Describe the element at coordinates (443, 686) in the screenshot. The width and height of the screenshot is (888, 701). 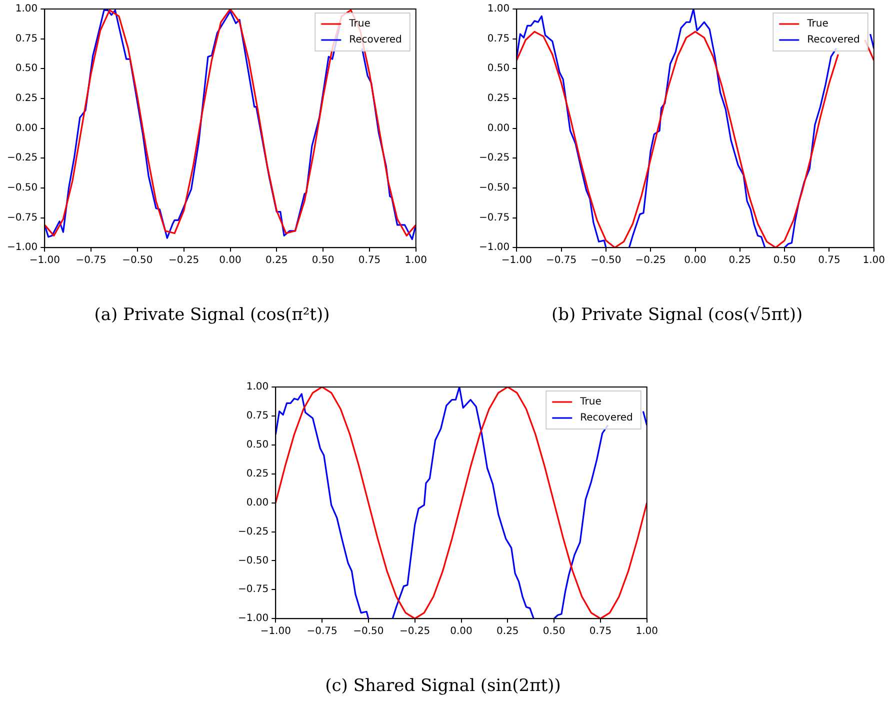
I see `text: (c) Shared Signal (sin(2πt))` at that location.